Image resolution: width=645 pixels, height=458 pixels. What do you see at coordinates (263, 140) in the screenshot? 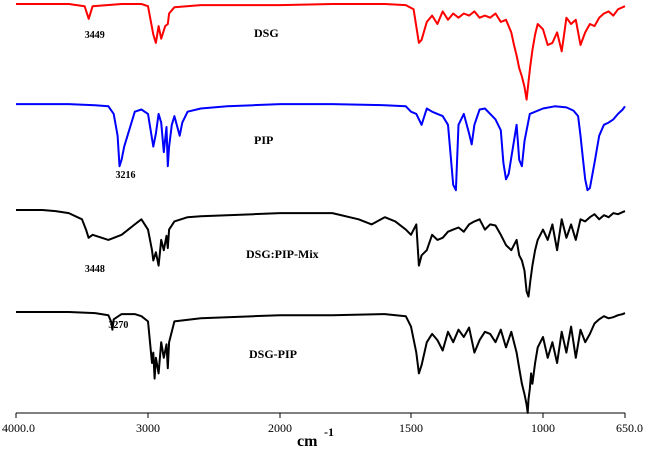
I see `series-label: PIP` at bounding box center [263, 140].